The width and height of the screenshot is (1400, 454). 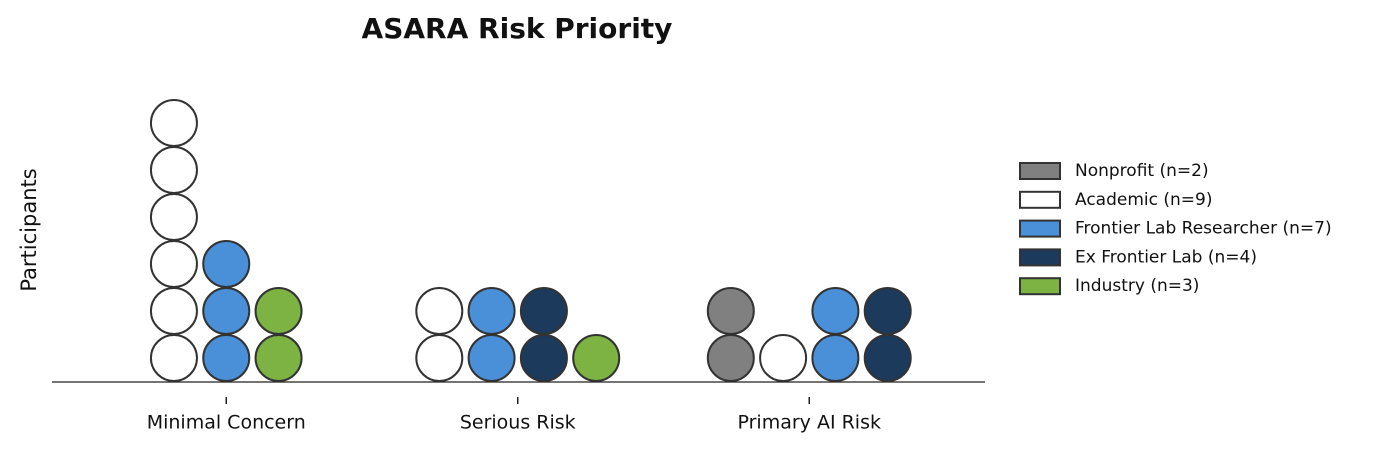 What do you see at coordinates (517, 28) in the screenshot?
I see `chart-title: ASARA Risk Priority` at bounding box center [517, 28].